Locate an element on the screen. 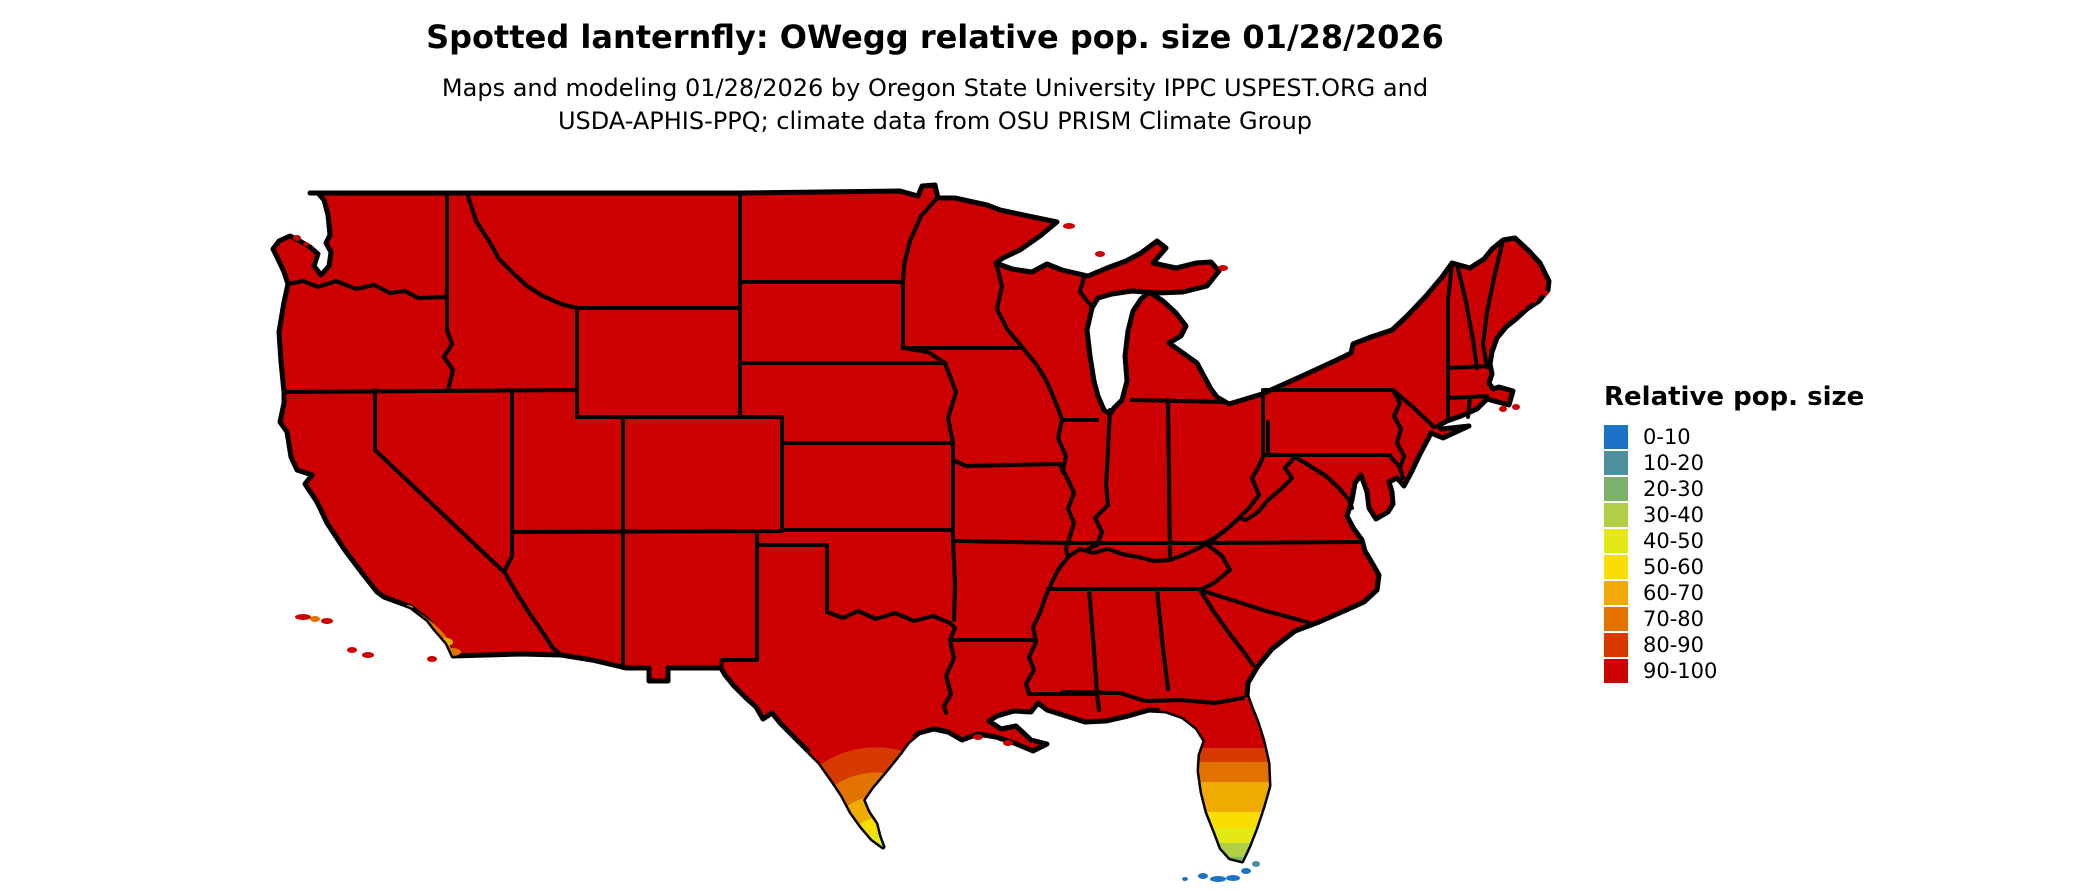 The height and width of the screenshot is (892, 2100). legend-label: 70-80 is located at coordinates (1674, 619).